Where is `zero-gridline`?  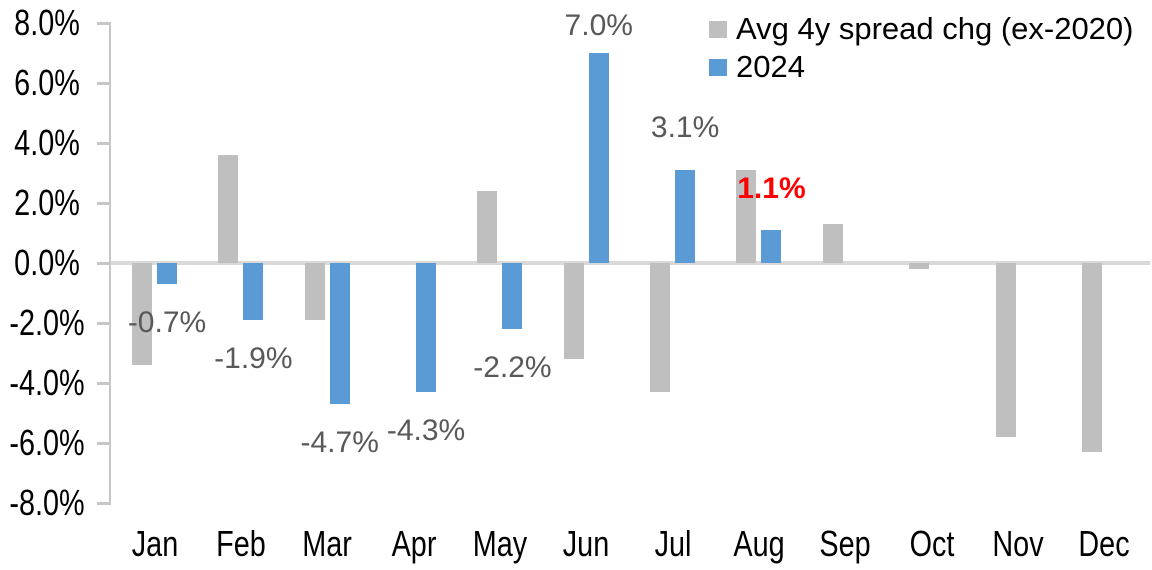
zero-gridline is located at coordinates (630, 263).